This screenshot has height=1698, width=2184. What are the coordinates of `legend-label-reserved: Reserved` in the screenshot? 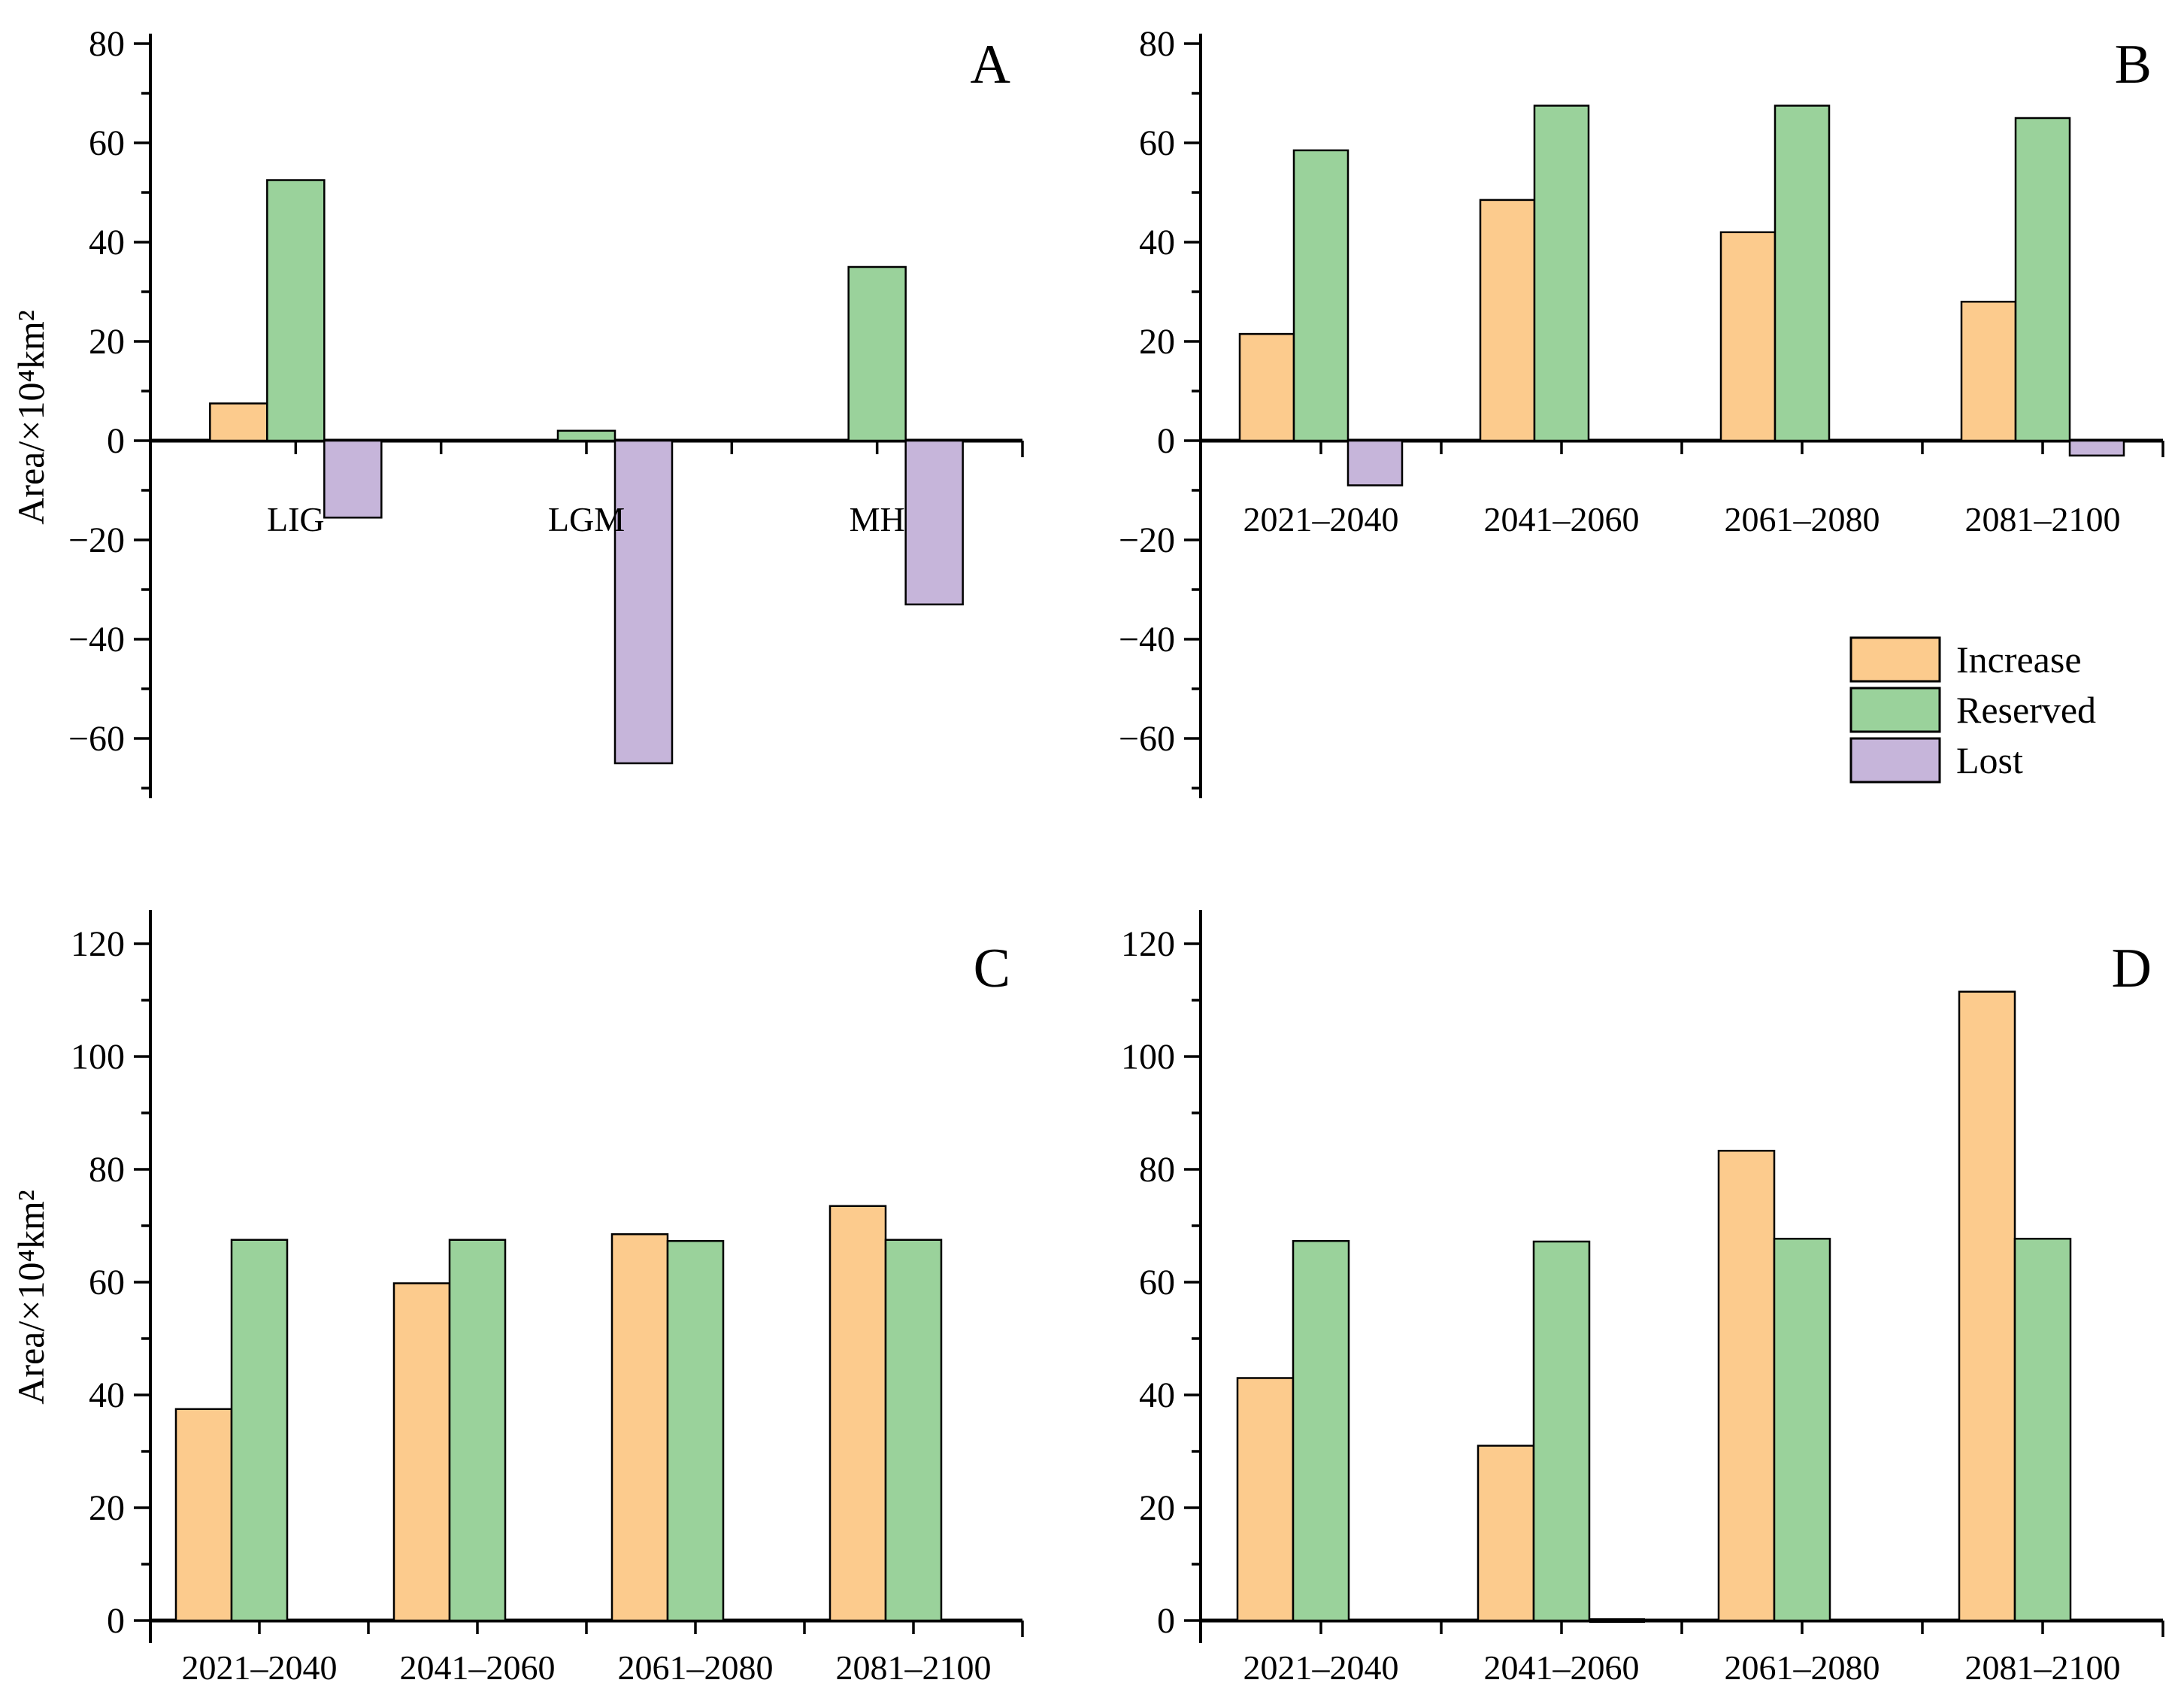 It's located at (2026, 710).